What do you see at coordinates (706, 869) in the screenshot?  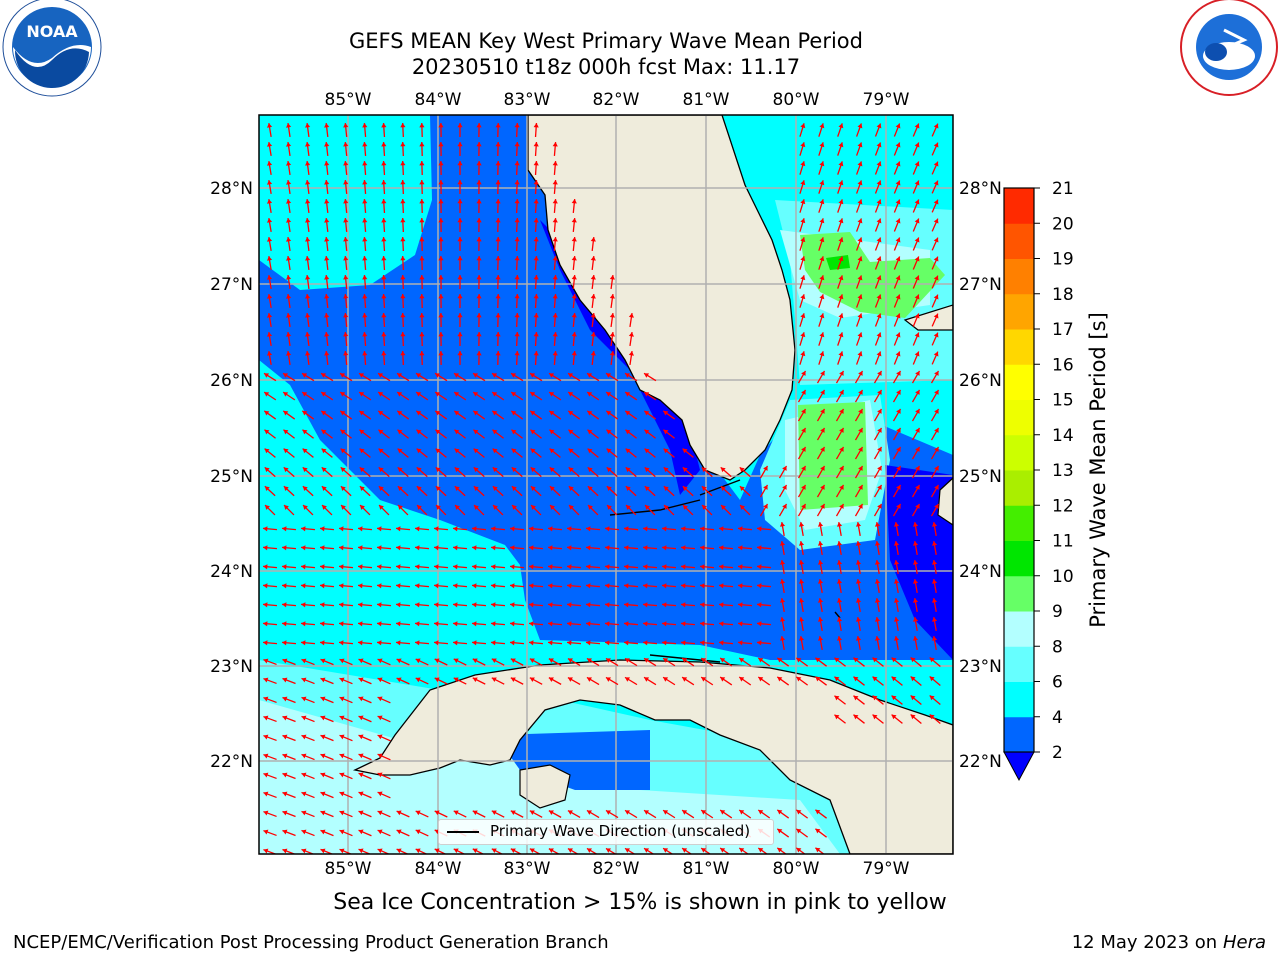 I see `lon-tick-label: 81°W` at bounding box center [706, 869].